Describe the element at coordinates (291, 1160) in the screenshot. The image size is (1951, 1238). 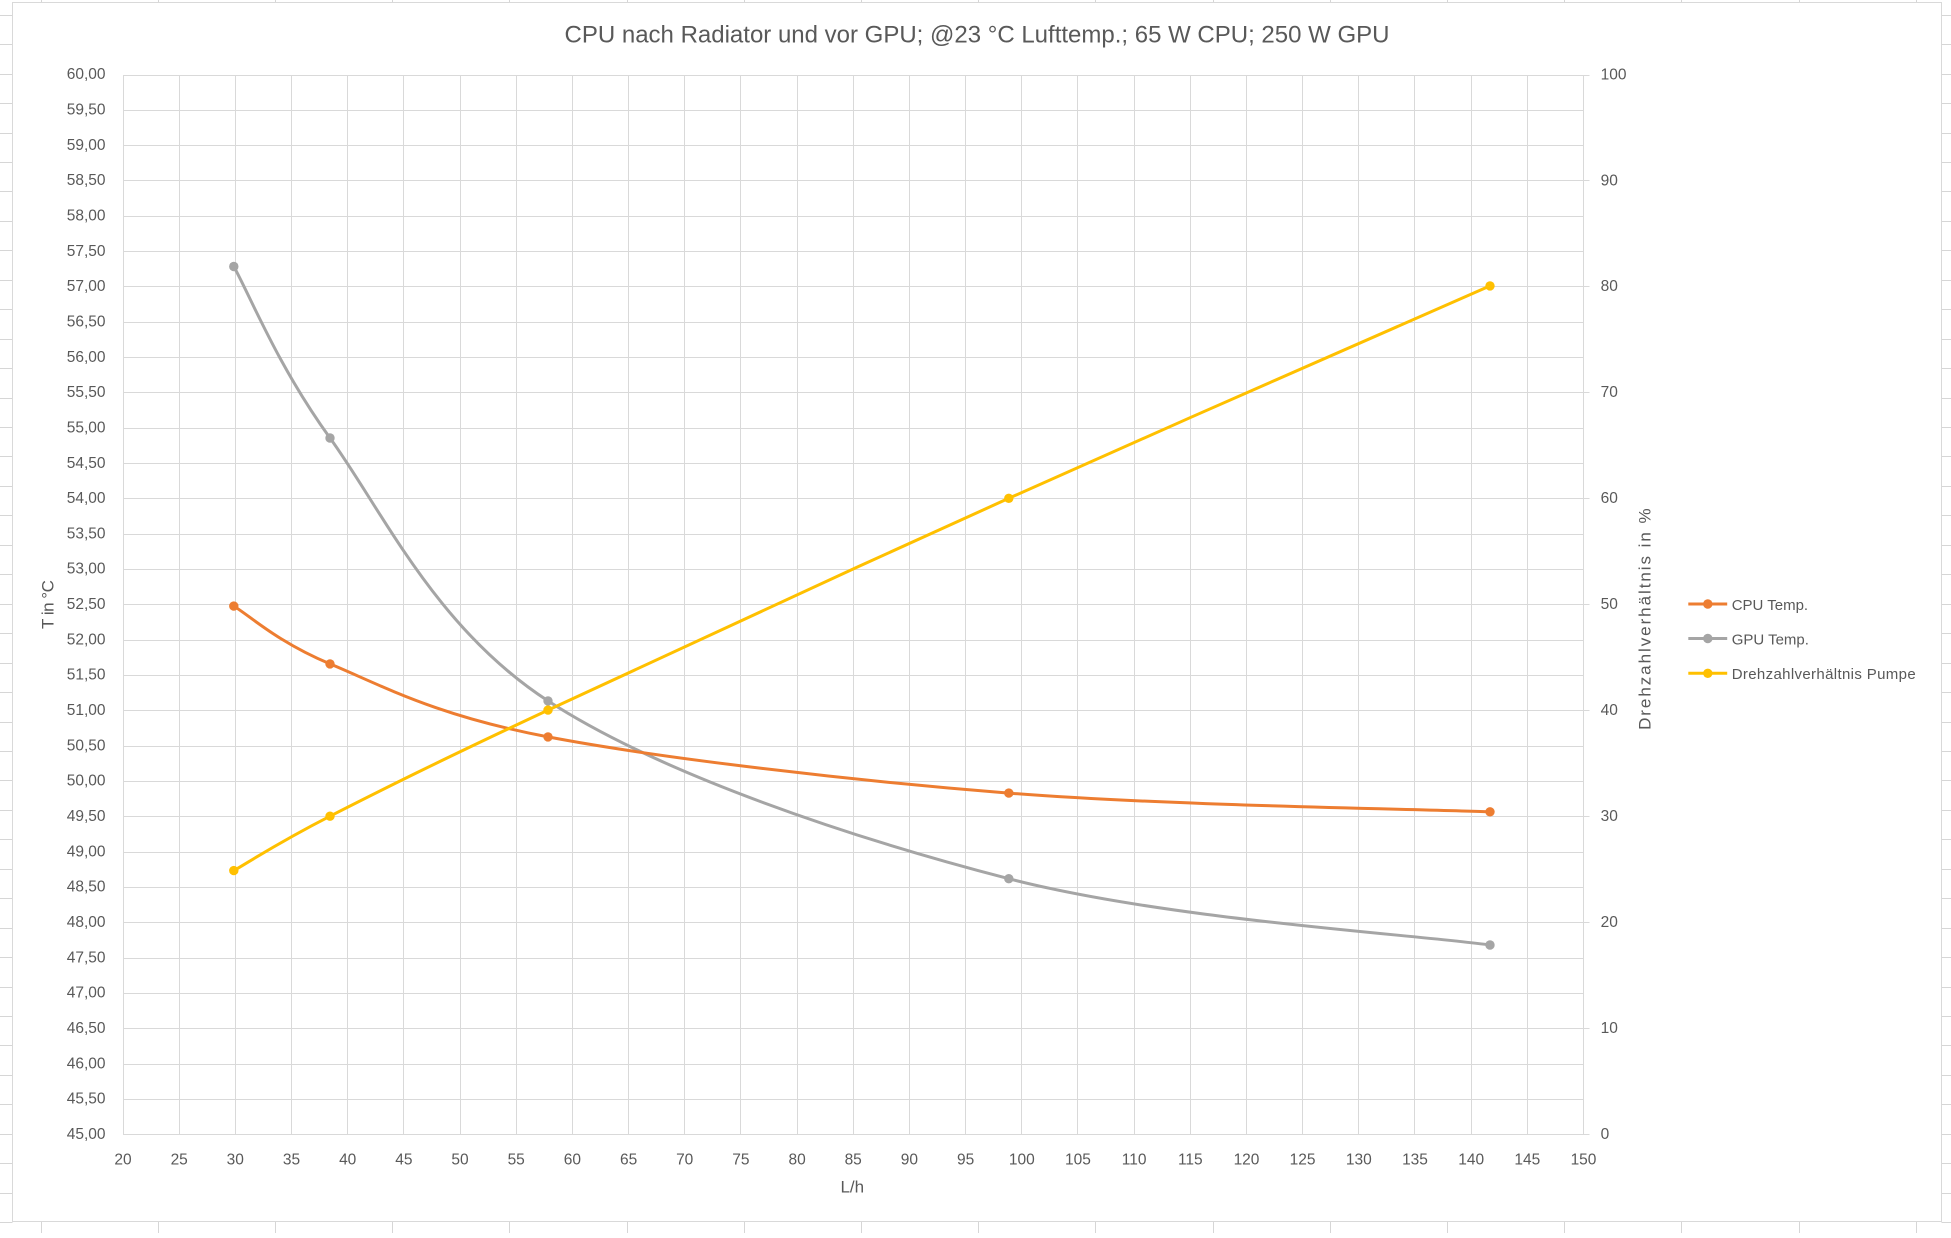
I see `svg-text: 35` at that location.